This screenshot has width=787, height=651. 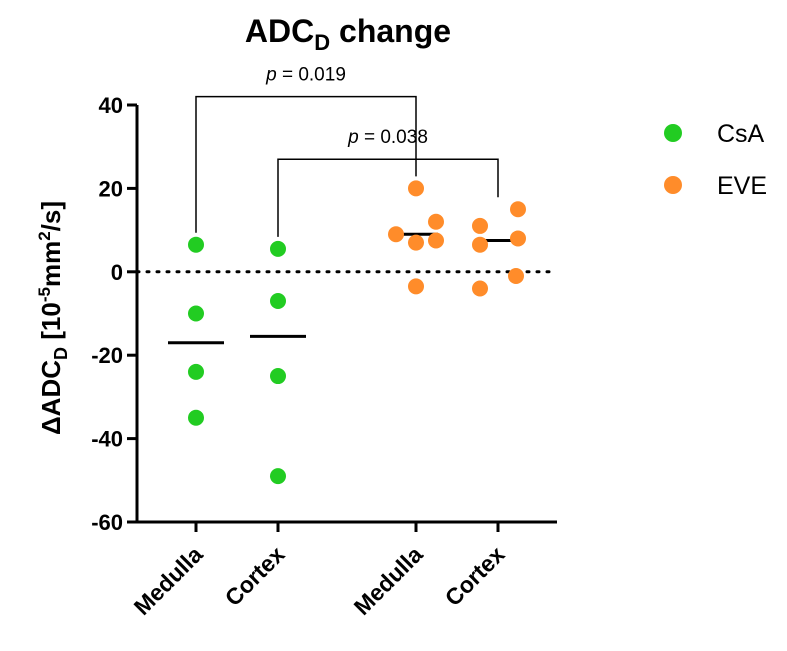 I want to click on p-value-label: p = 0.038, so click(x=387, y=137).